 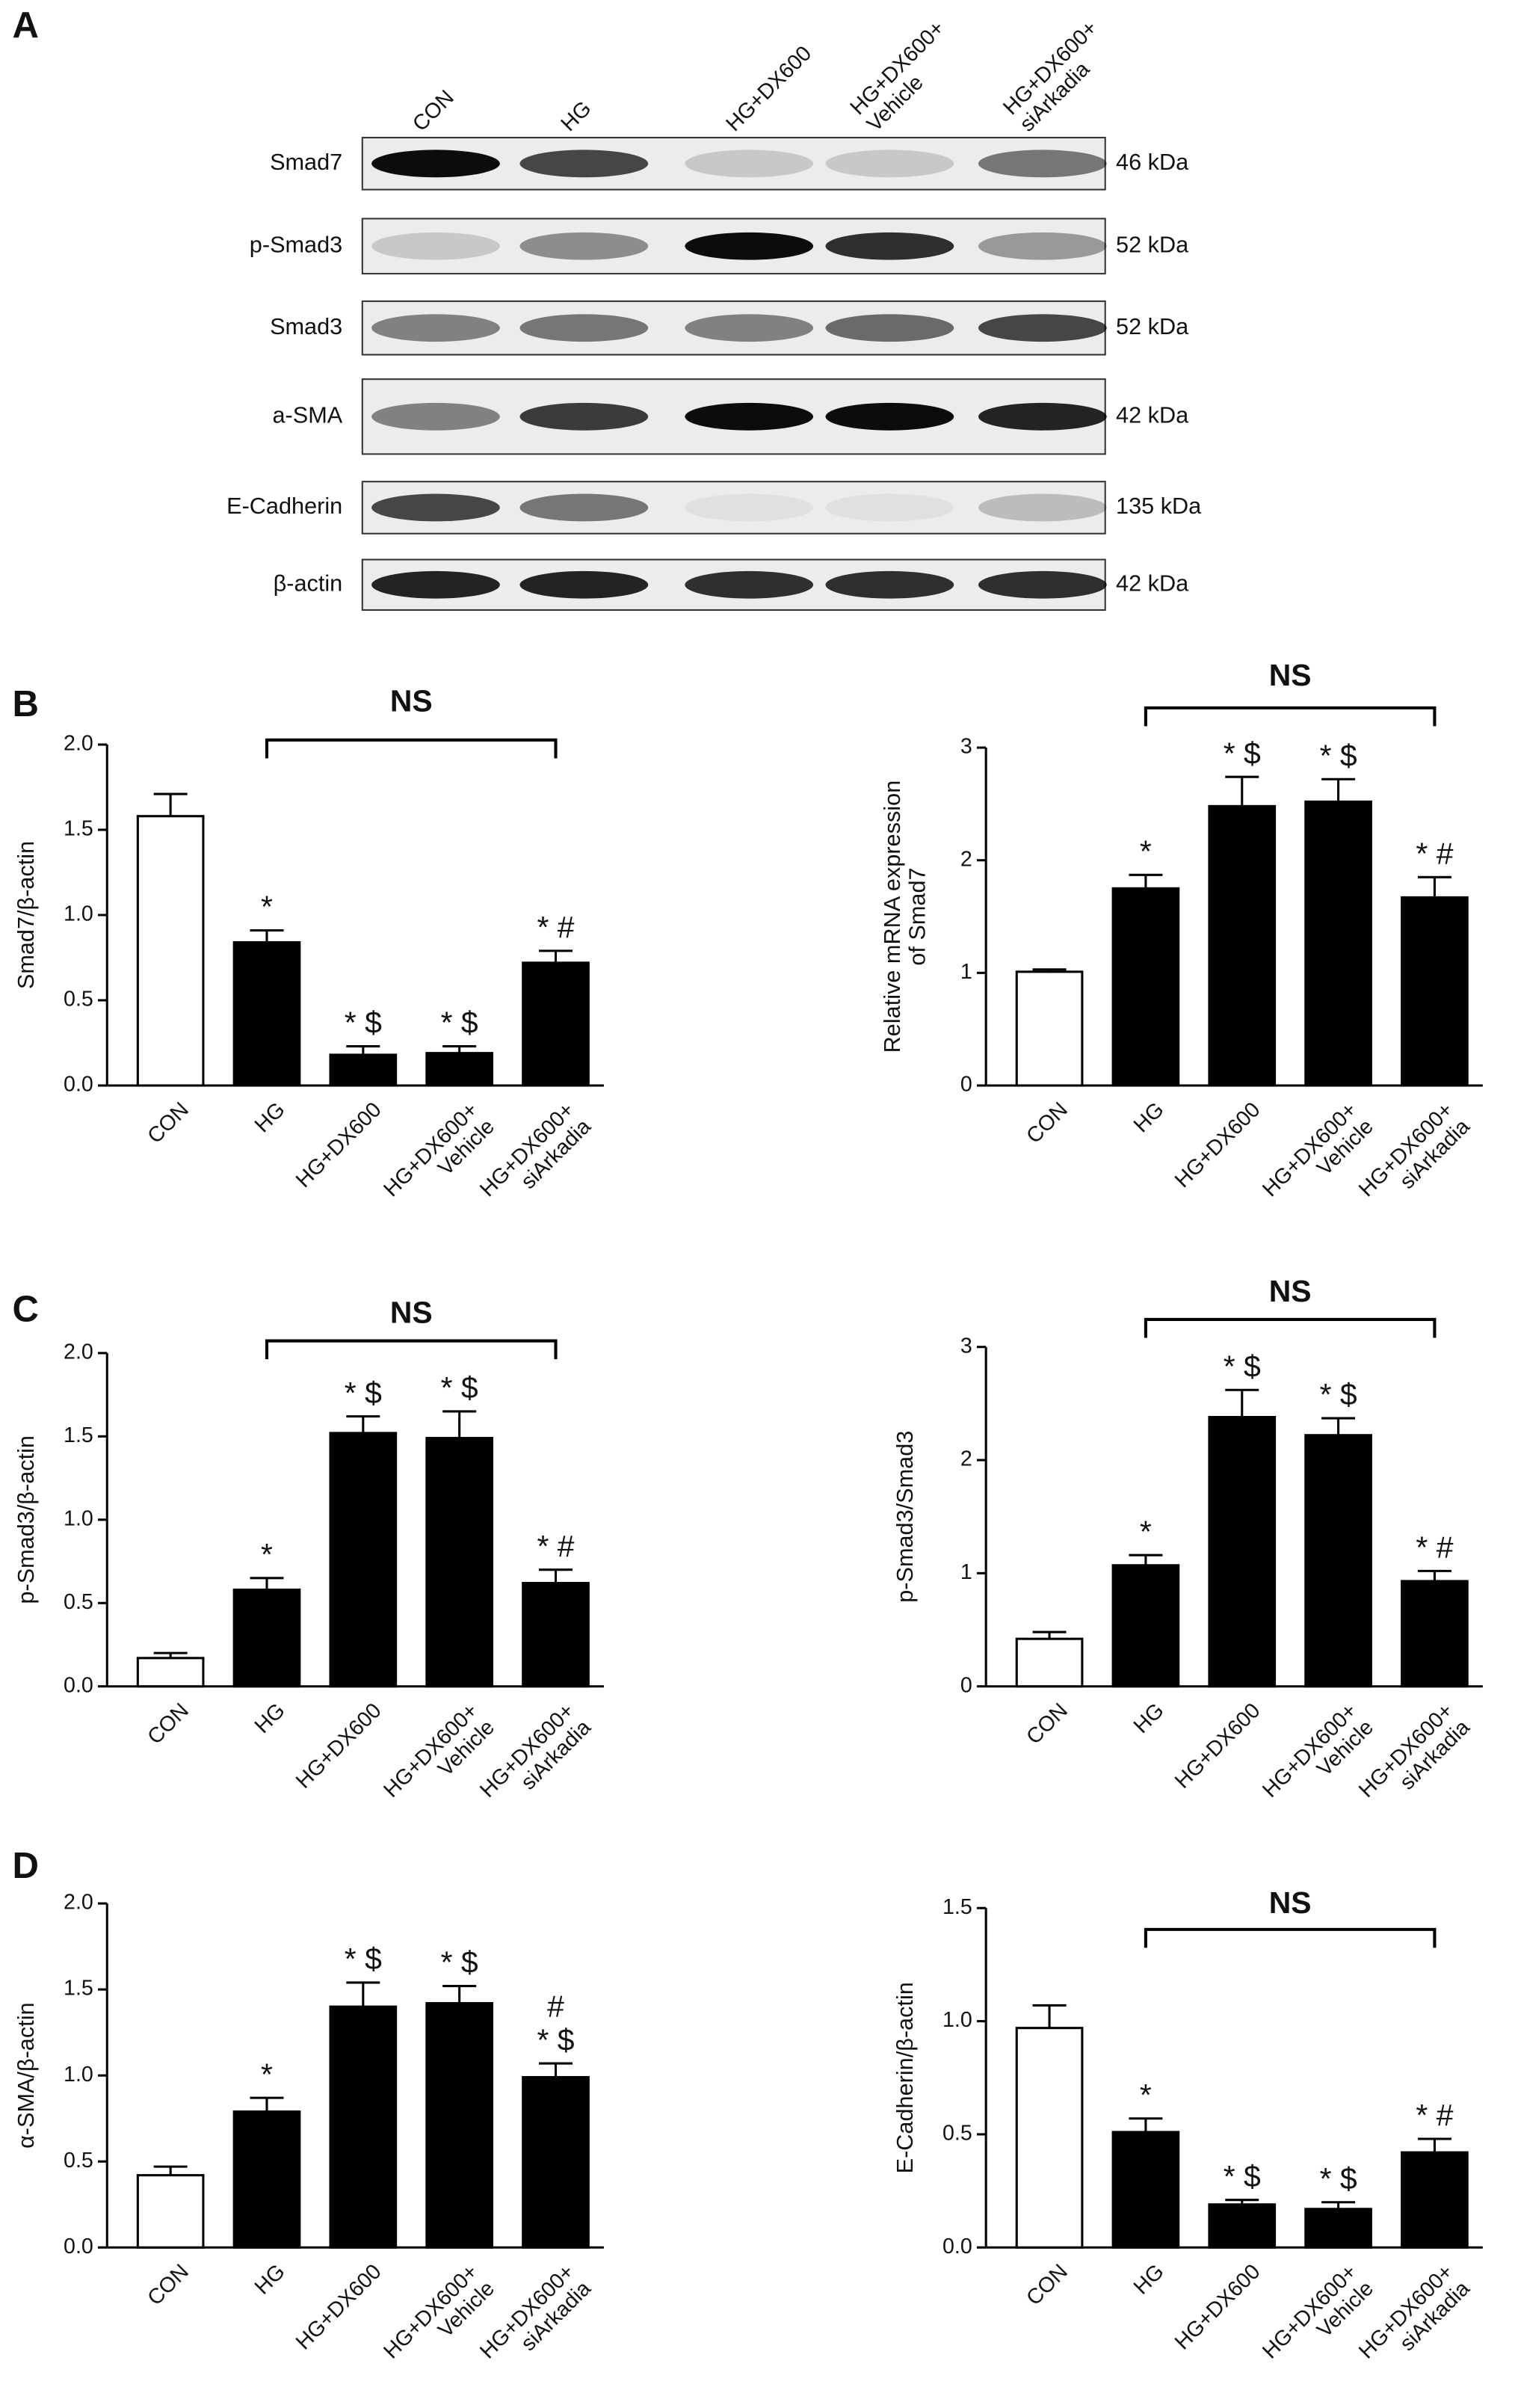 I want to click on y-axis-label: p-Smad3/Smad3, so click(x=905, y=1517).